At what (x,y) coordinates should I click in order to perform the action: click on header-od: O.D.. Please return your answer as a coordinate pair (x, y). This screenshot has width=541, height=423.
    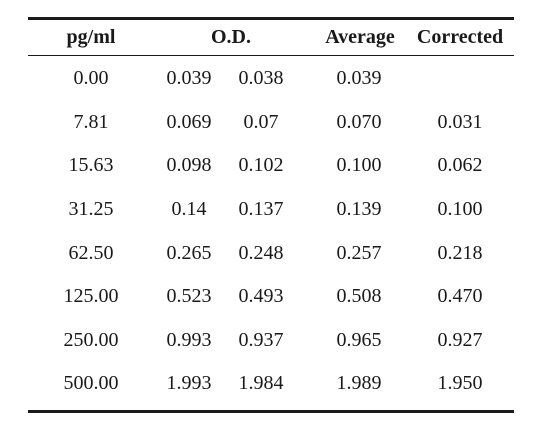
    Looking at the image, I should click on (231, 37).